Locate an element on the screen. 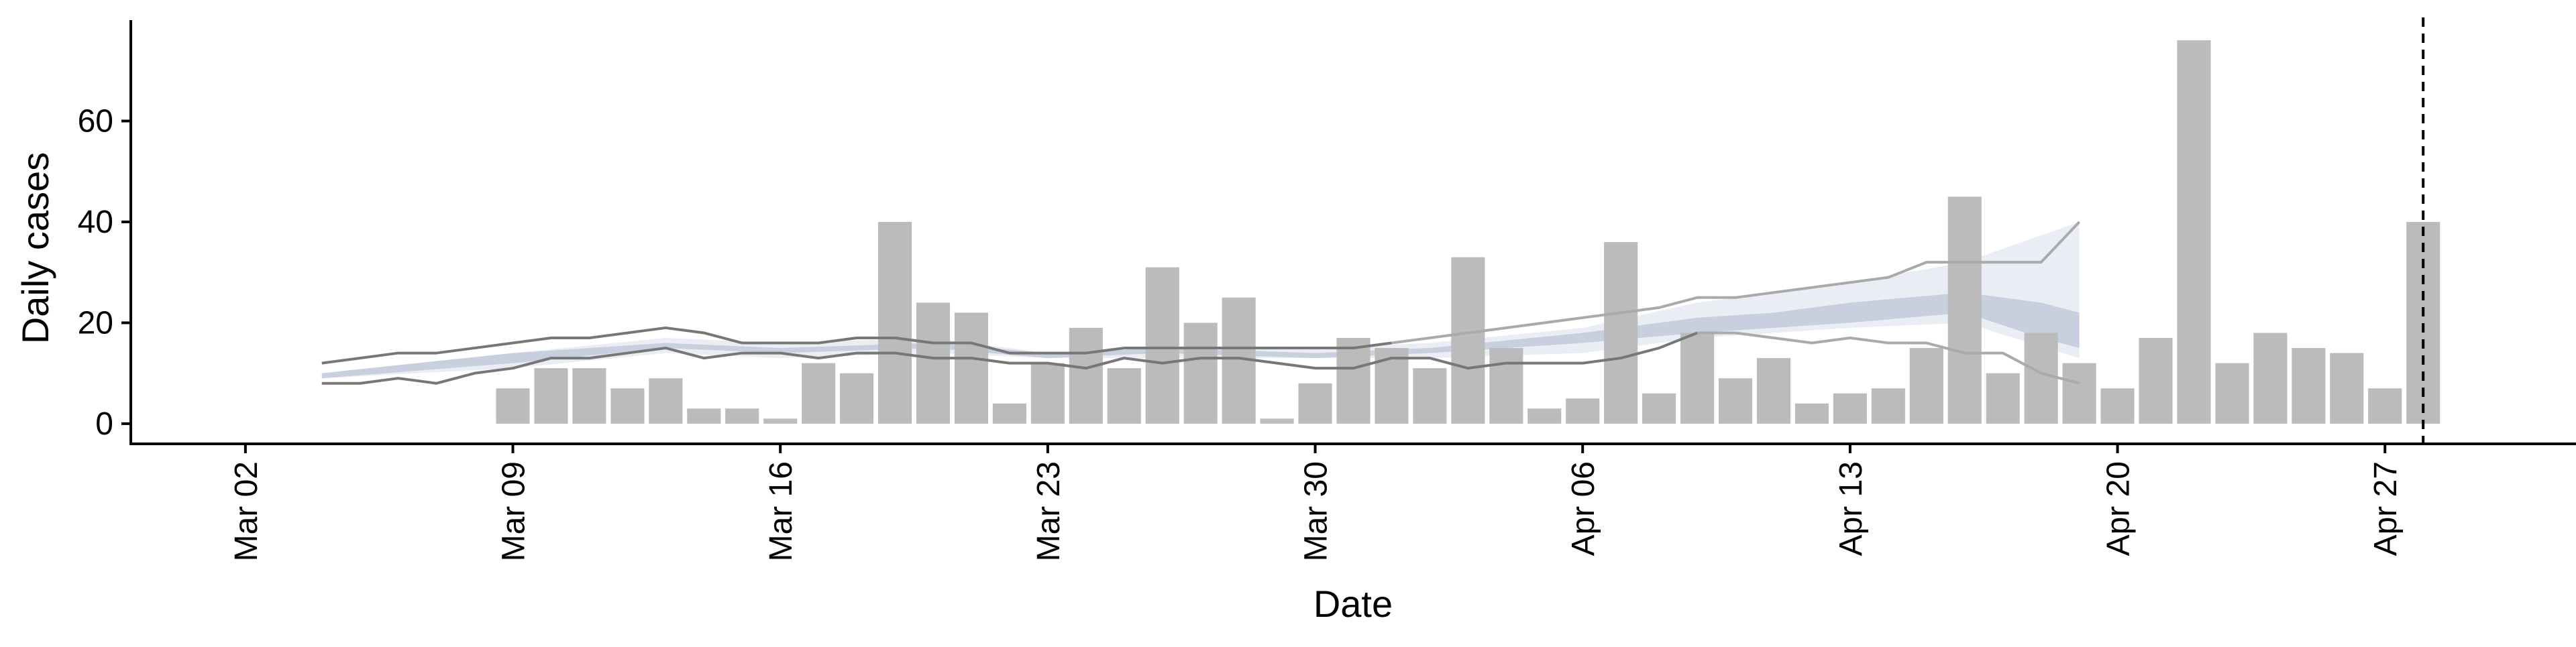 This screenshot has height=647, width=2576. x-tick-label: Mar 16 is located at coordinates (781, 511).